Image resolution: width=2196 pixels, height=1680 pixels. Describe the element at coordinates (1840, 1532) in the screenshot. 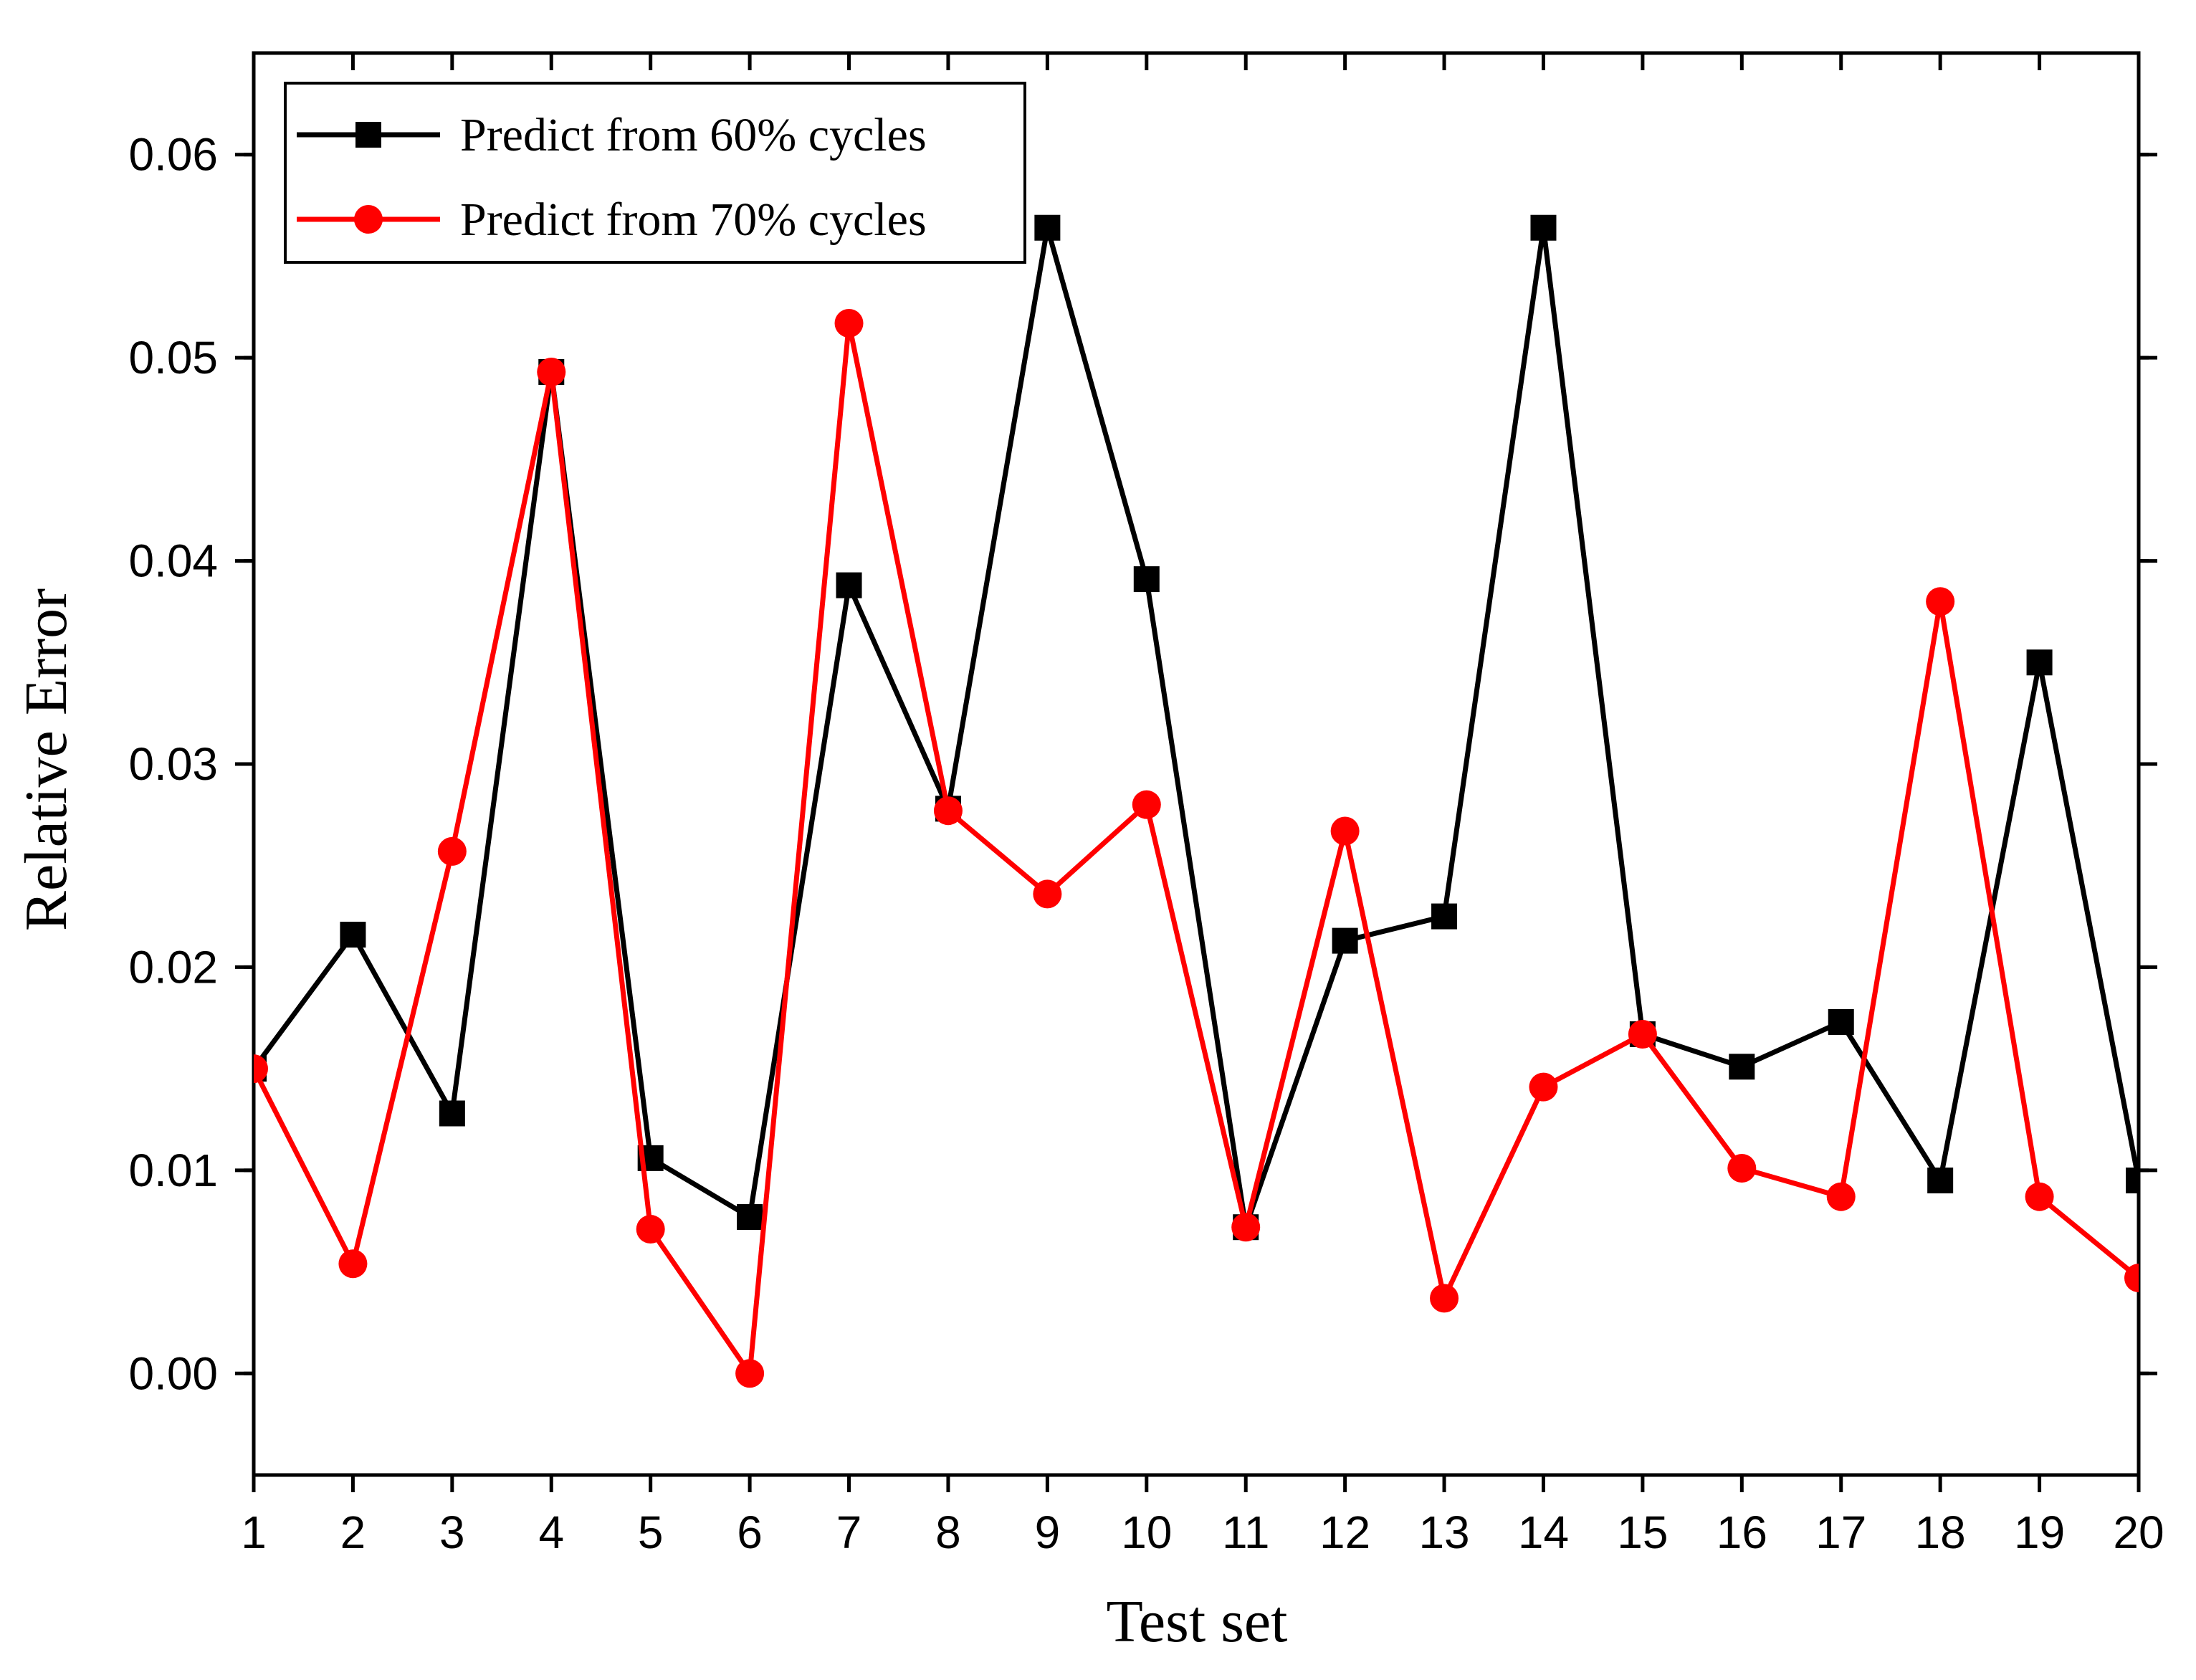

I see `x-tick-label: 17` at that location.